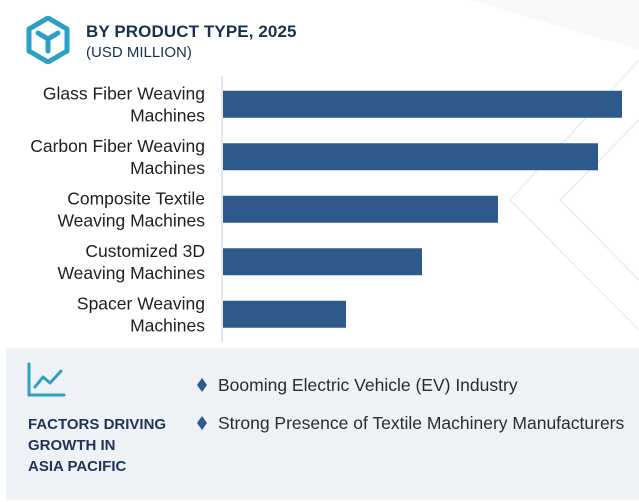 The image size is (639, 502). Describe the element at coordinates (145, 251) in the screenshot. I see `category-label-line: Customized 3D` at that location.